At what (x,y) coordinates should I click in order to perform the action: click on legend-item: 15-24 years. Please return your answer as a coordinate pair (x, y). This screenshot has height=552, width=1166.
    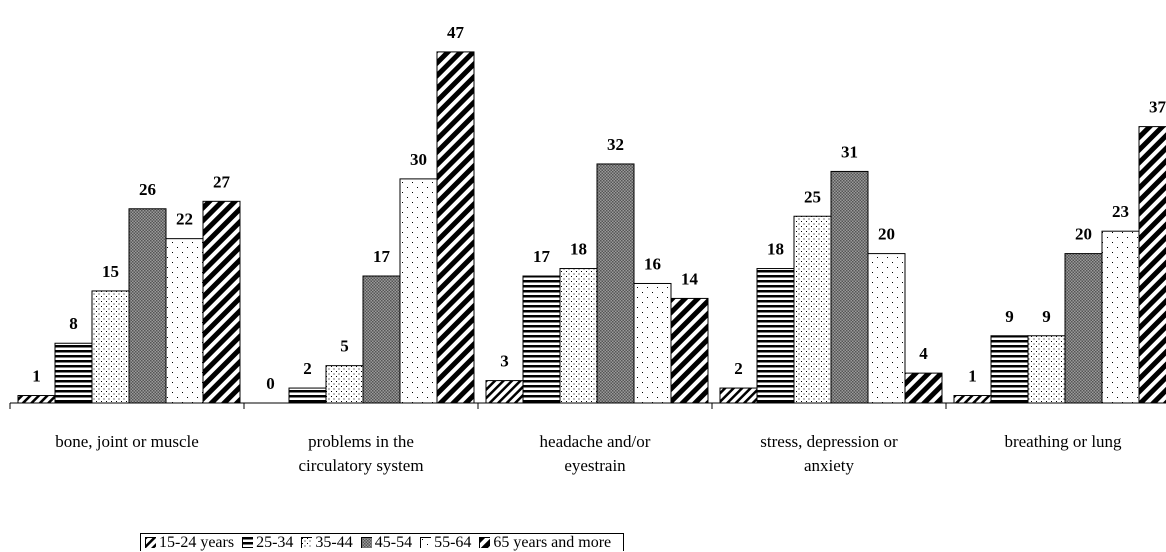
    Looking at the image, I should click on (189, 543).